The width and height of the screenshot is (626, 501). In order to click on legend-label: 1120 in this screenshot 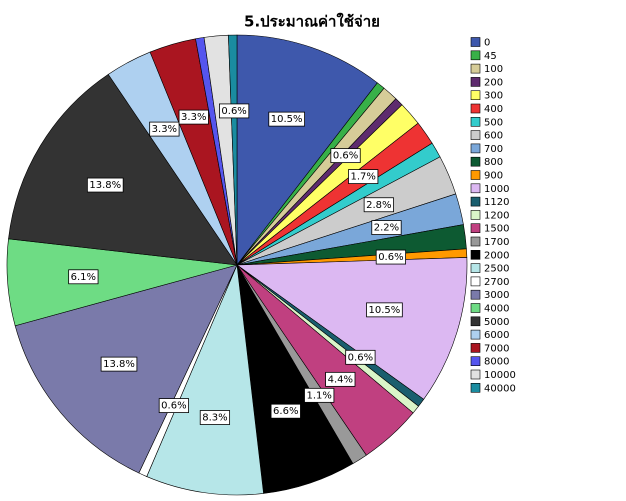, I will do `click(496, 202)`.